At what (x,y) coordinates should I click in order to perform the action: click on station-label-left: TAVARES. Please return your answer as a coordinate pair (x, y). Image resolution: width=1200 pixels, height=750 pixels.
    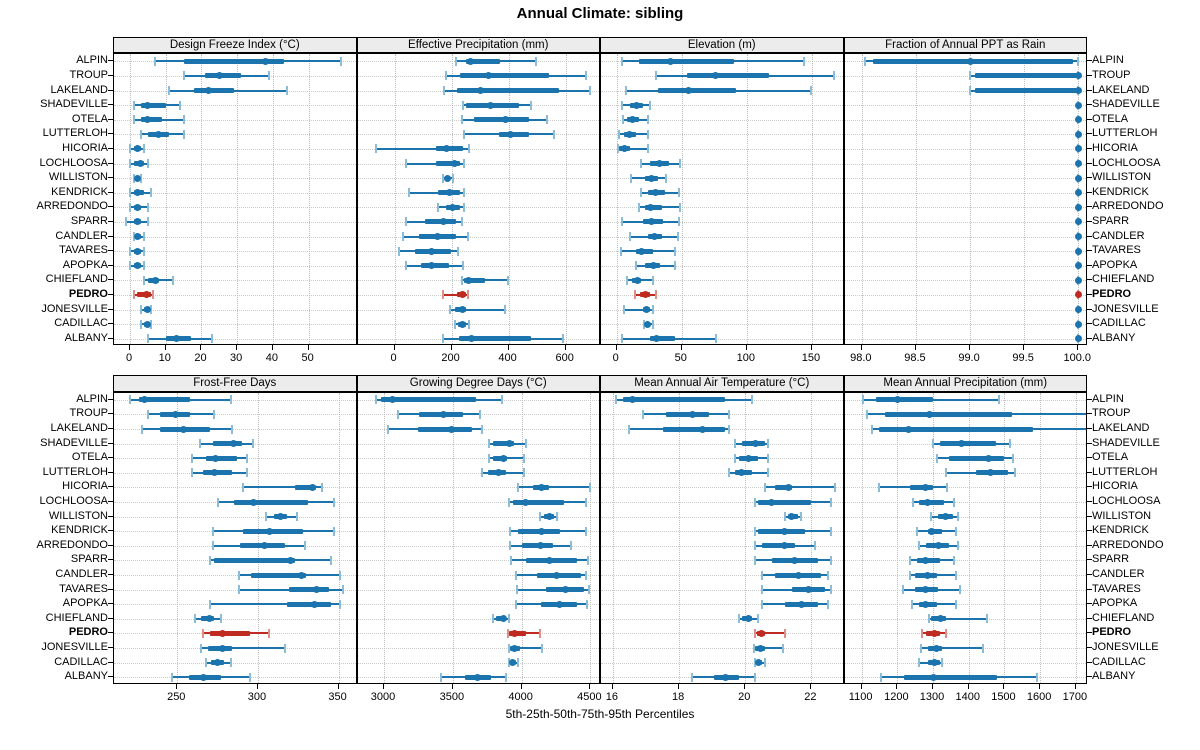
    Looking at the image, I should click on (83, 588).